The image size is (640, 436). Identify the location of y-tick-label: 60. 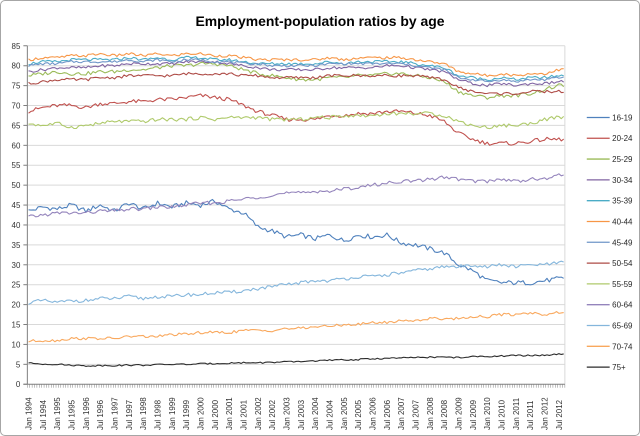
(16, 145).